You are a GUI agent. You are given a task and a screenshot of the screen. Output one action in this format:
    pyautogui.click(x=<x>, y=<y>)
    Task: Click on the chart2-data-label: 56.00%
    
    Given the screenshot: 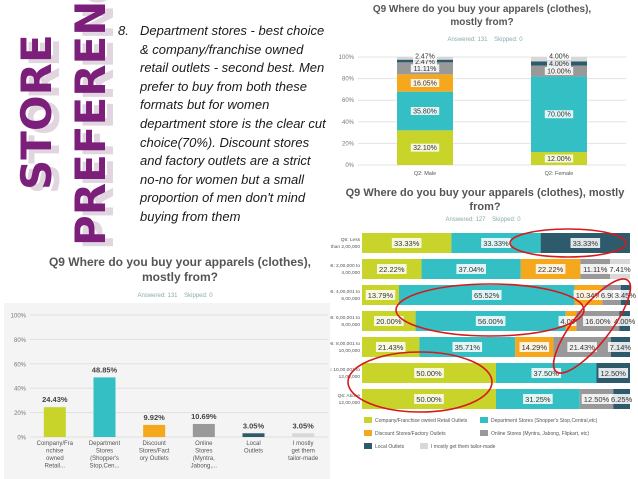 What is the action you would take?
    pyautogui.click(x=491, y=321)
    